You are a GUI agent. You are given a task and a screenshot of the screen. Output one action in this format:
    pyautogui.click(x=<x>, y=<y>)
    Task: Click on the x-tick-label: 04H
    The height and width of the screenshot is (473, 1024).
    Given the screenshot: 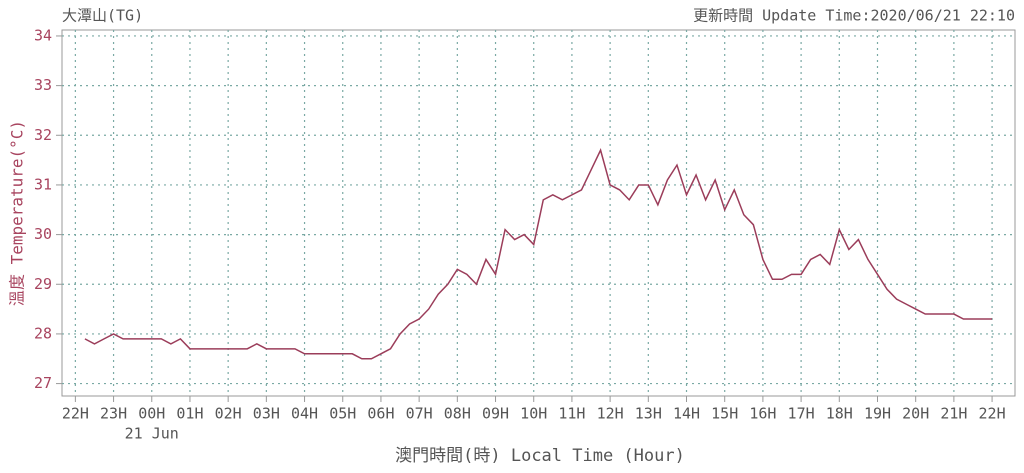 What is the action you would take?
    pyautogui.click(x=304, y=414)
    